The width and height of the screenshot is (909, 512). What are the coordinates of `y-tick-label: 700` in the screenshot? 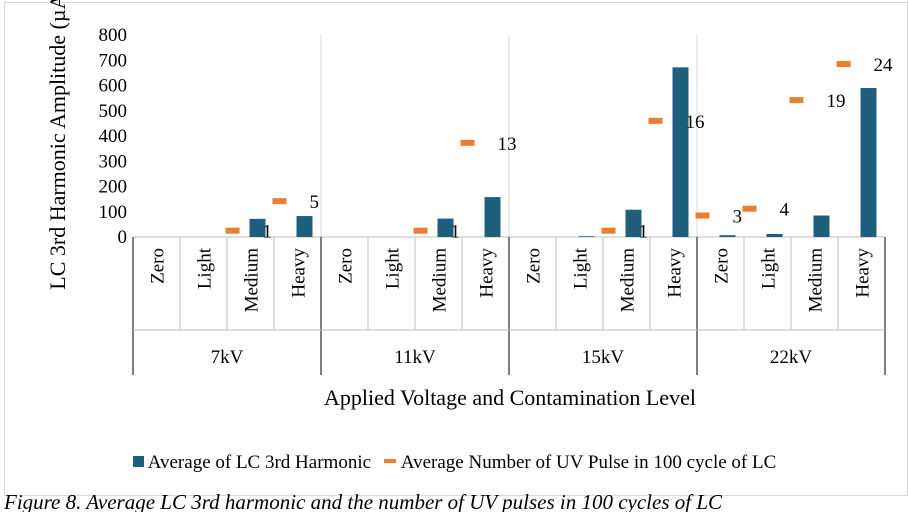 It's located at (113, 60).